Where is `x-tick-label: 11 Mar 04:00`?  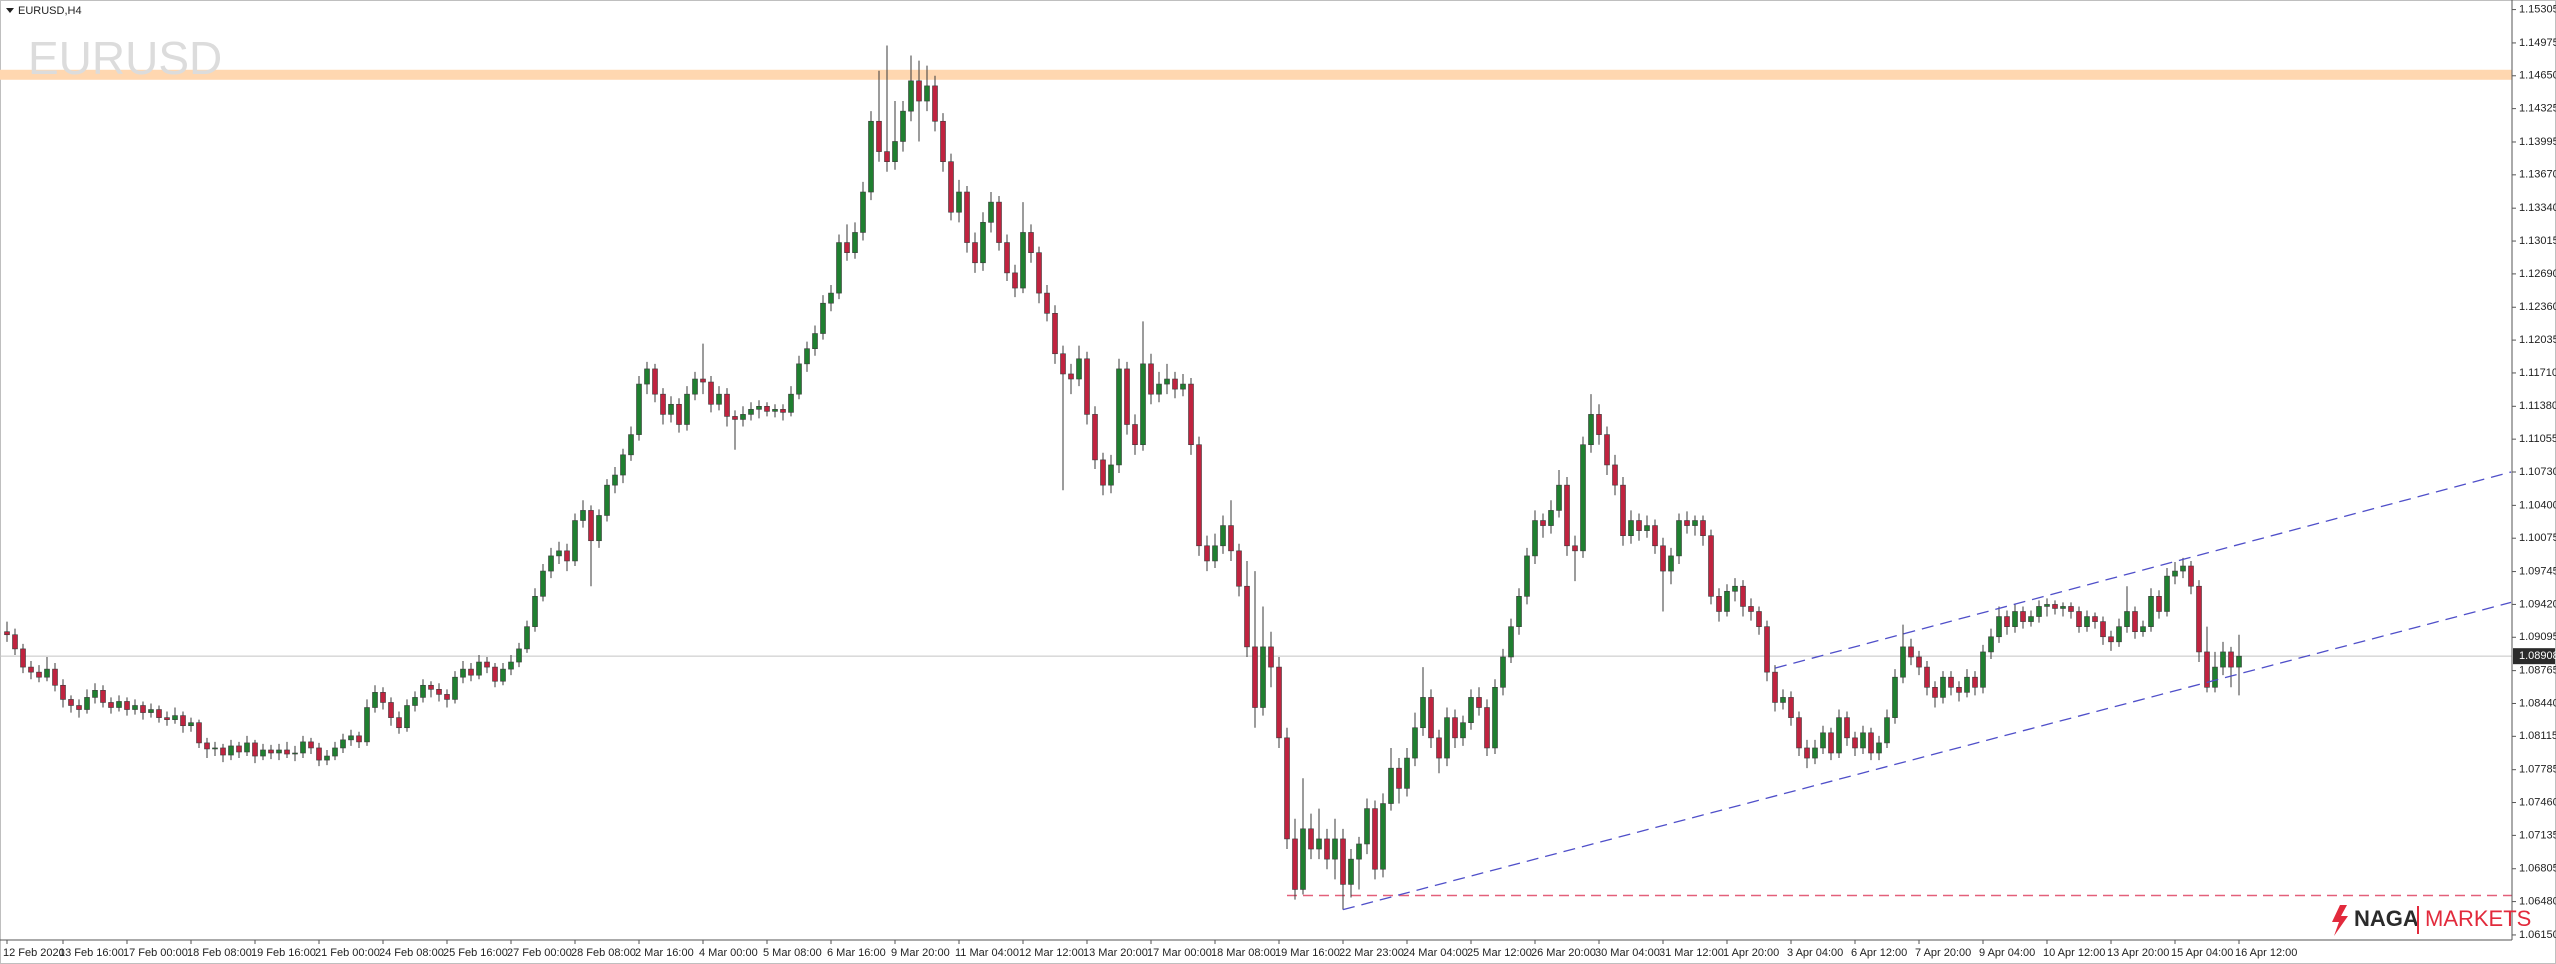
x-tick-label: 11 Mar 04:00 is located at coordinates (987, 953).